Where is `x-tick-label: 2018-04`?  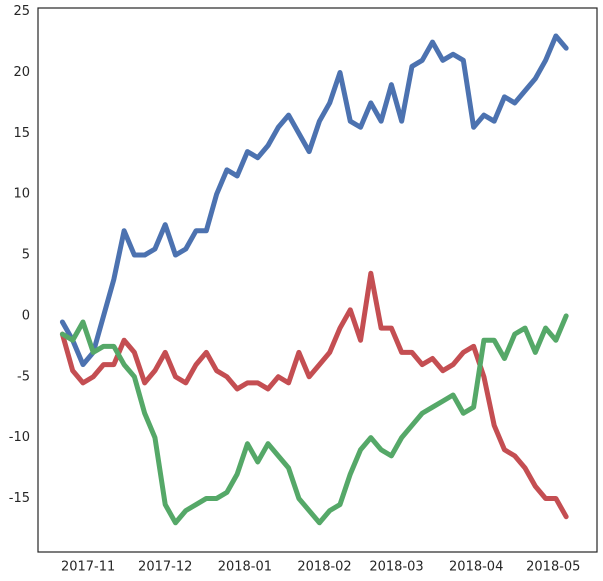
x-tick-label: 2018-04 is located at coordinates (476, 567).